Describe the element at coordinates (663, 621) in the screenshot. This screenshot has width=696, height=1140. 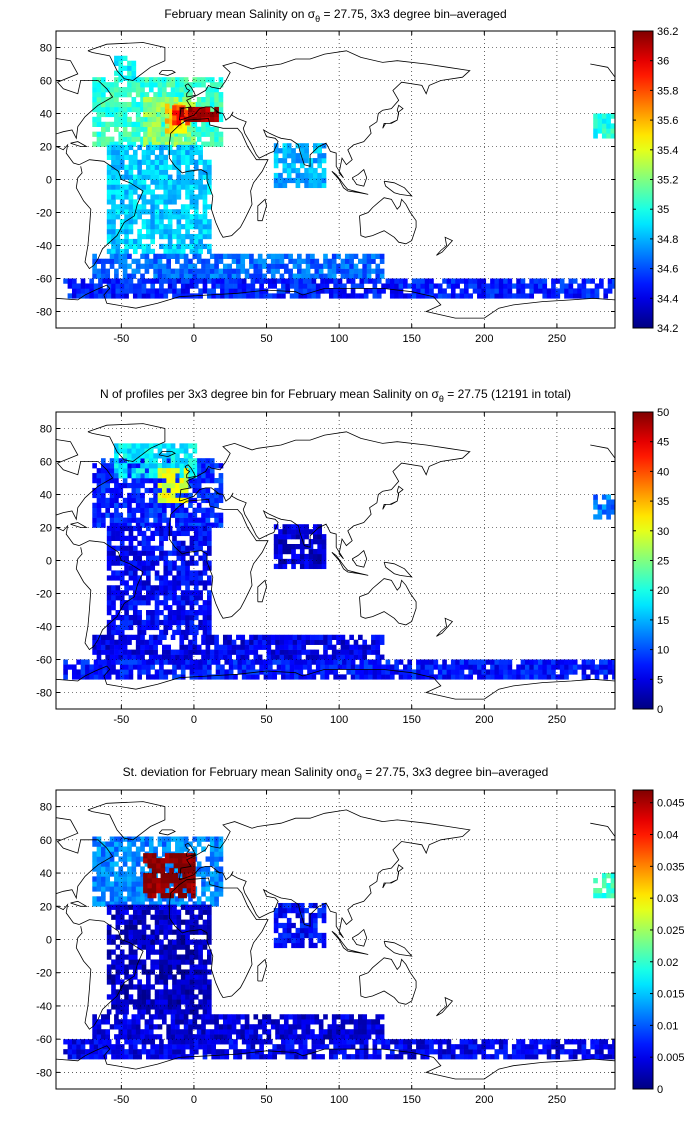
I see `colorbar-tick-label: 15` at that location.